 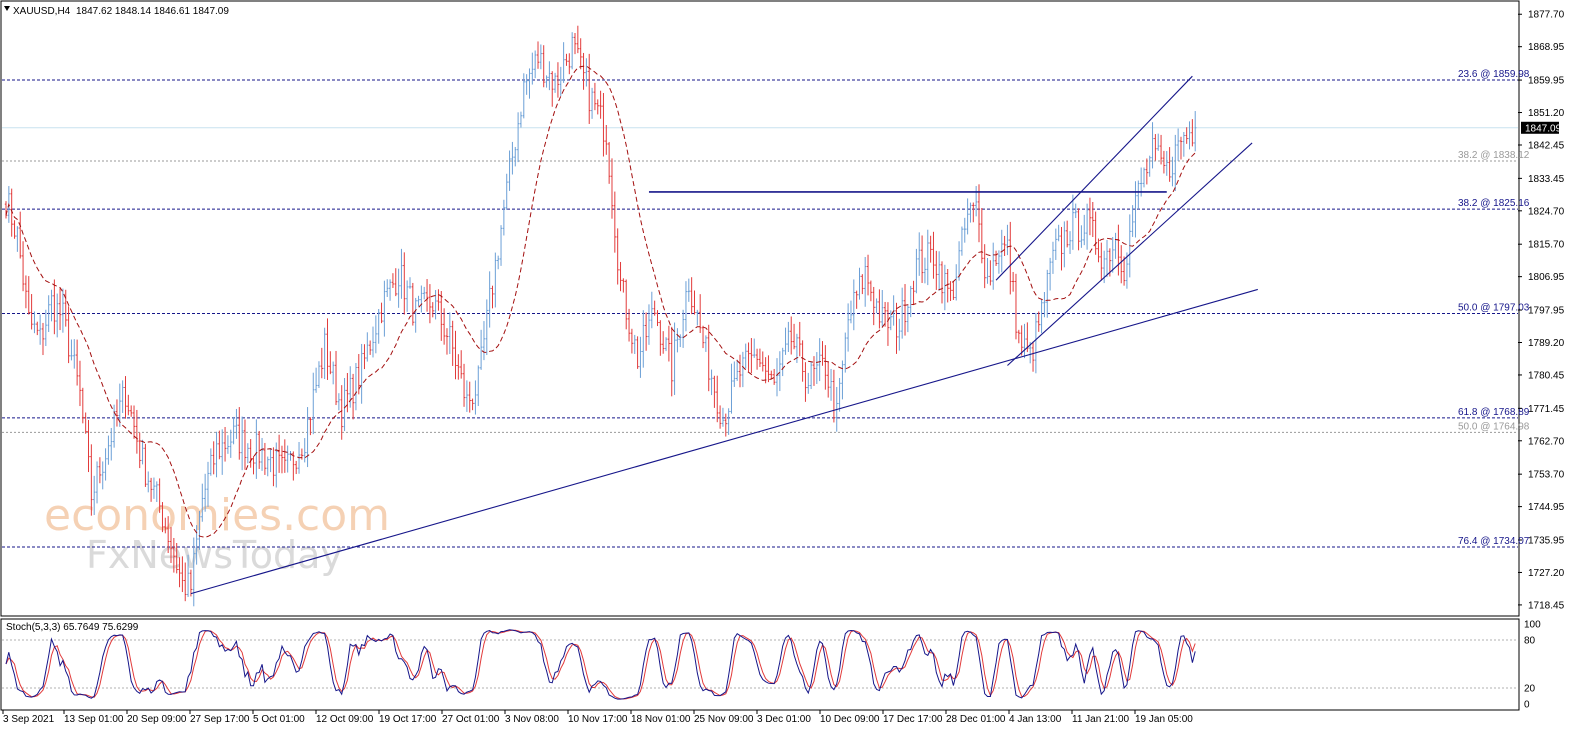 I want to click on watermark: economies.com FxNewsToday, so click(x=217, y=533).